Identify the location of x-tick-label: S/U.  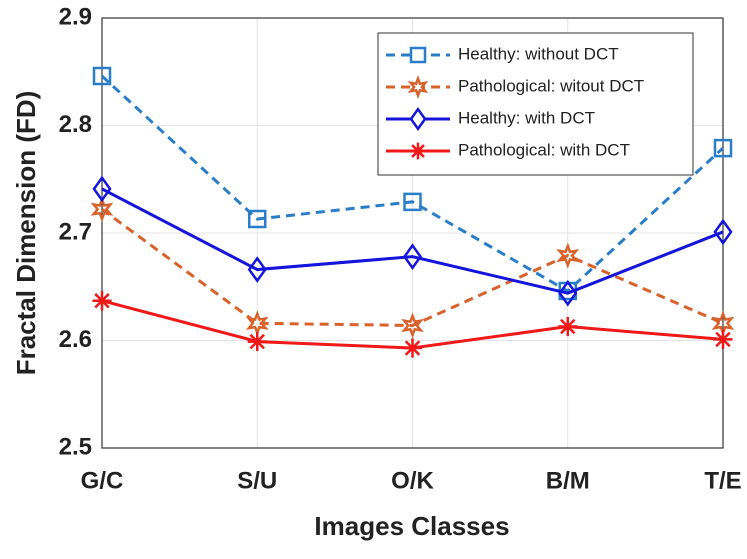
(257, 480).